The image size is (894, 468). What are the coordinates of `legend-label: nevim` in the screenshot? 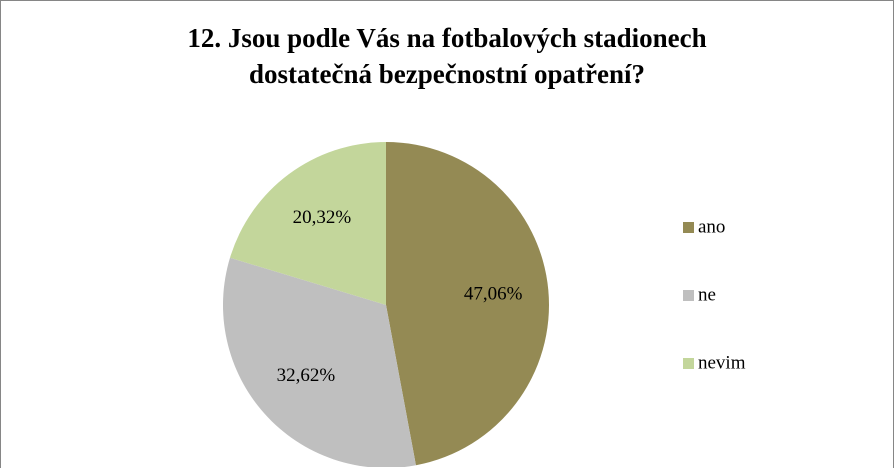 It's located at (722, 362).